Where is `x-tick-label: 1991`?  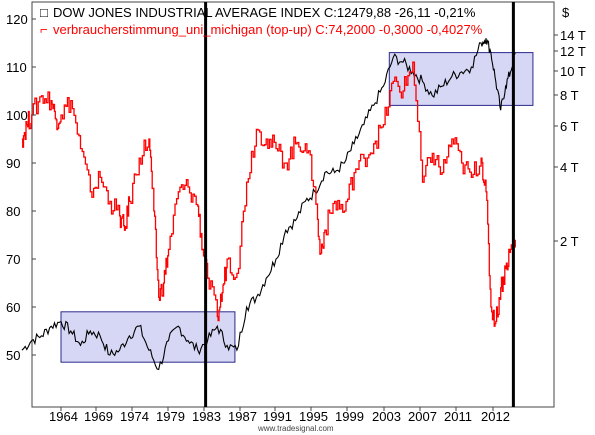
x-tick-label: 1991 is located at coordinates (277, 416).